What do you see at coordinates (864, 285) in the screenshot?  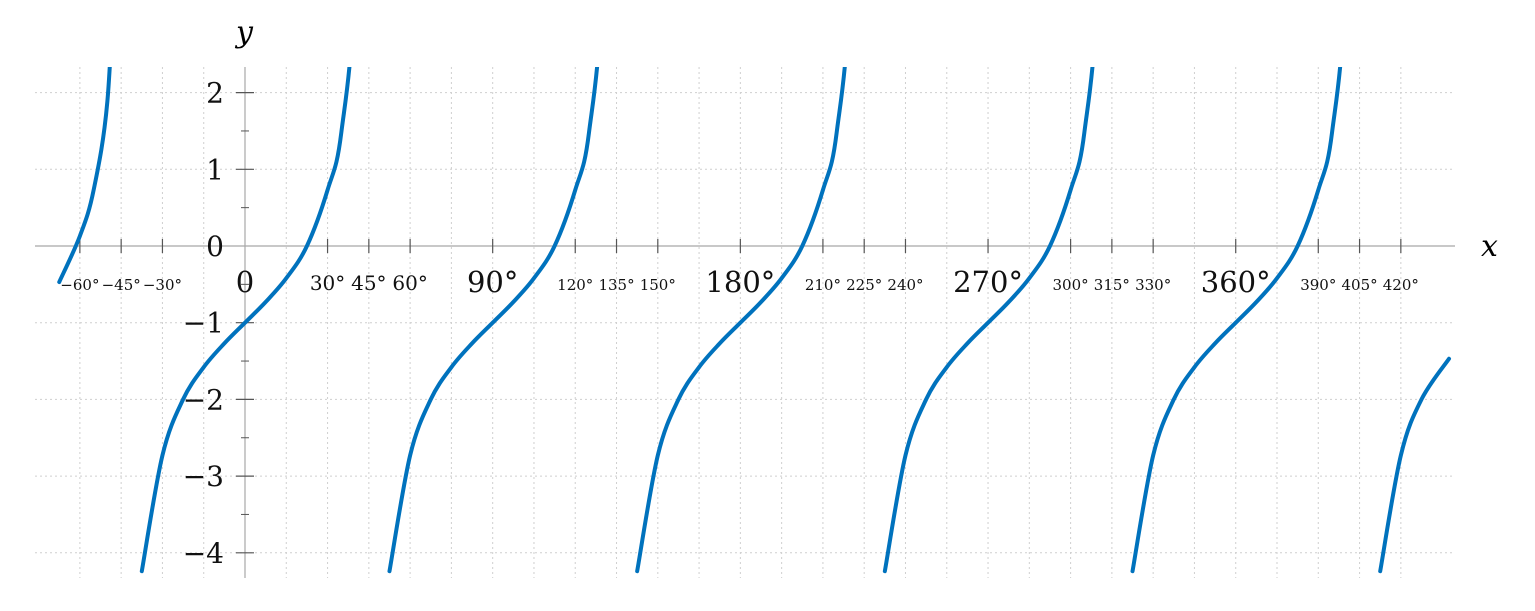 I see `x-tick-label: 225°` at bounding box center [864, 285].